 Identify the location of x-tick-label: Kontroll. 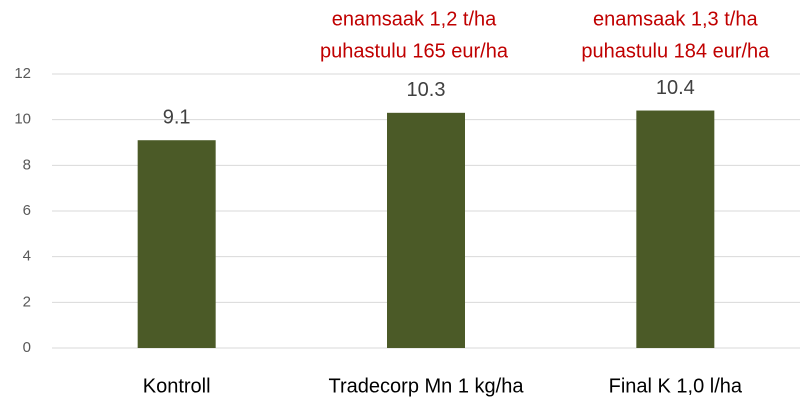
(177, 386).